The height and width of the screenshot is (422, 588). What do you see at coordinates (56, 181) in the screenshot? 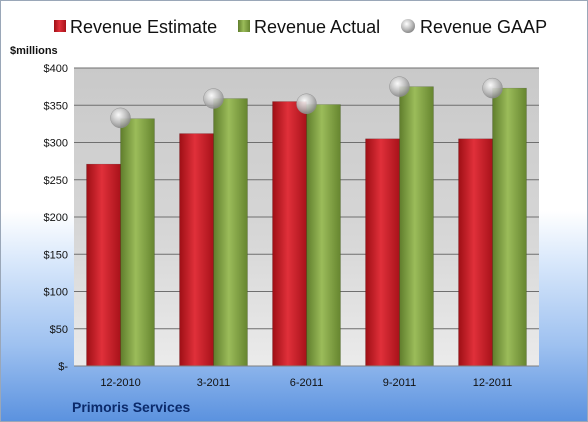
I see `y-tick-label: $250` at bounding box center [56, 181].